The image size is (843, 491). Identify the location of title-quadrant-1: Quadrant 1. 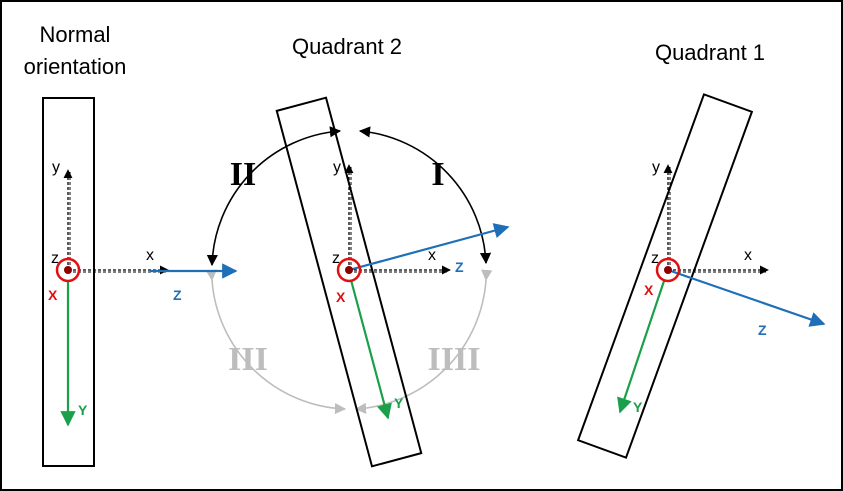
(710, 52).